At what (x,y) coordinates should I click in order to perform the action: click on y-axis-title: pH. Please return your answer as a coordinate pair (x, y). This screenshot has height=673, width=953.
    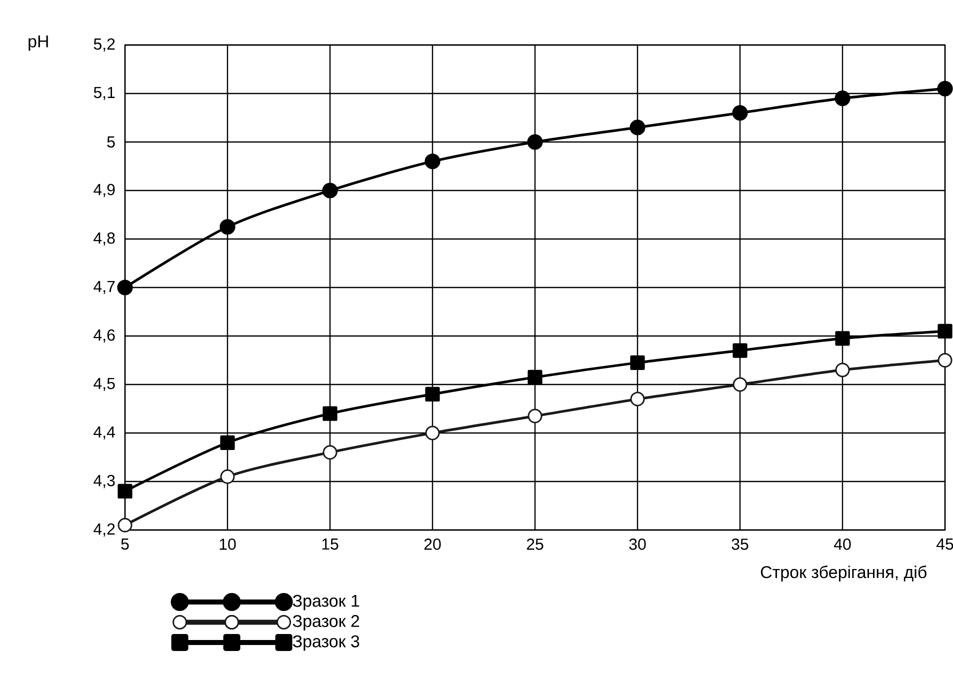
    Looking at the image, I should click on (38, 43).